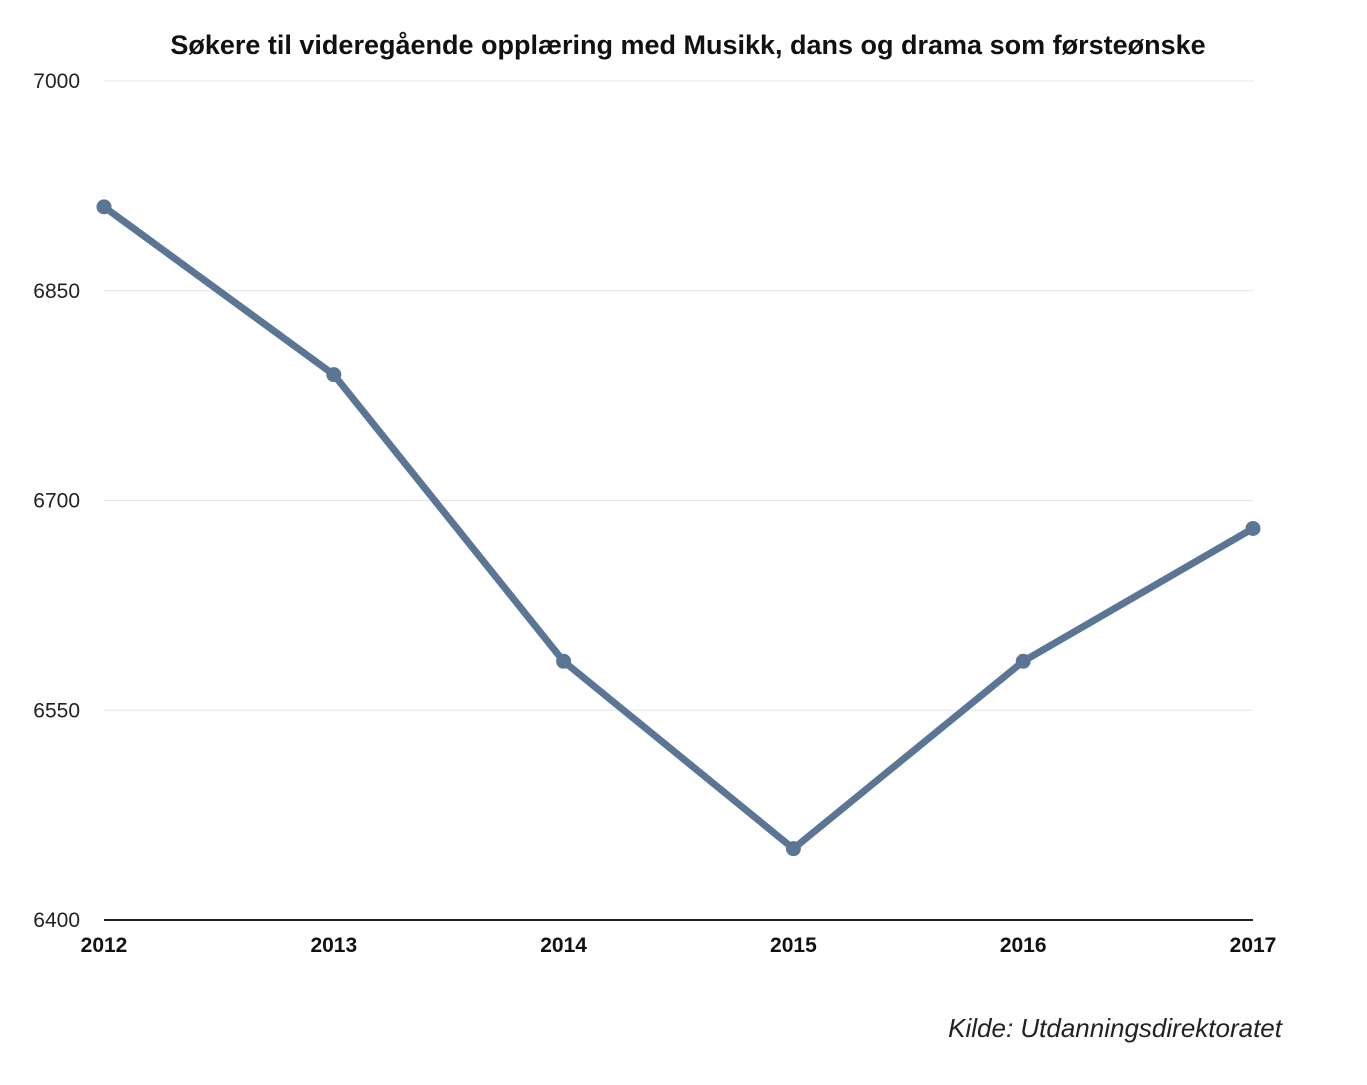  Describe the element at coordinates (1253, 945) in the screenshot. I see `x-tick-label-2017: 2017` at that location.